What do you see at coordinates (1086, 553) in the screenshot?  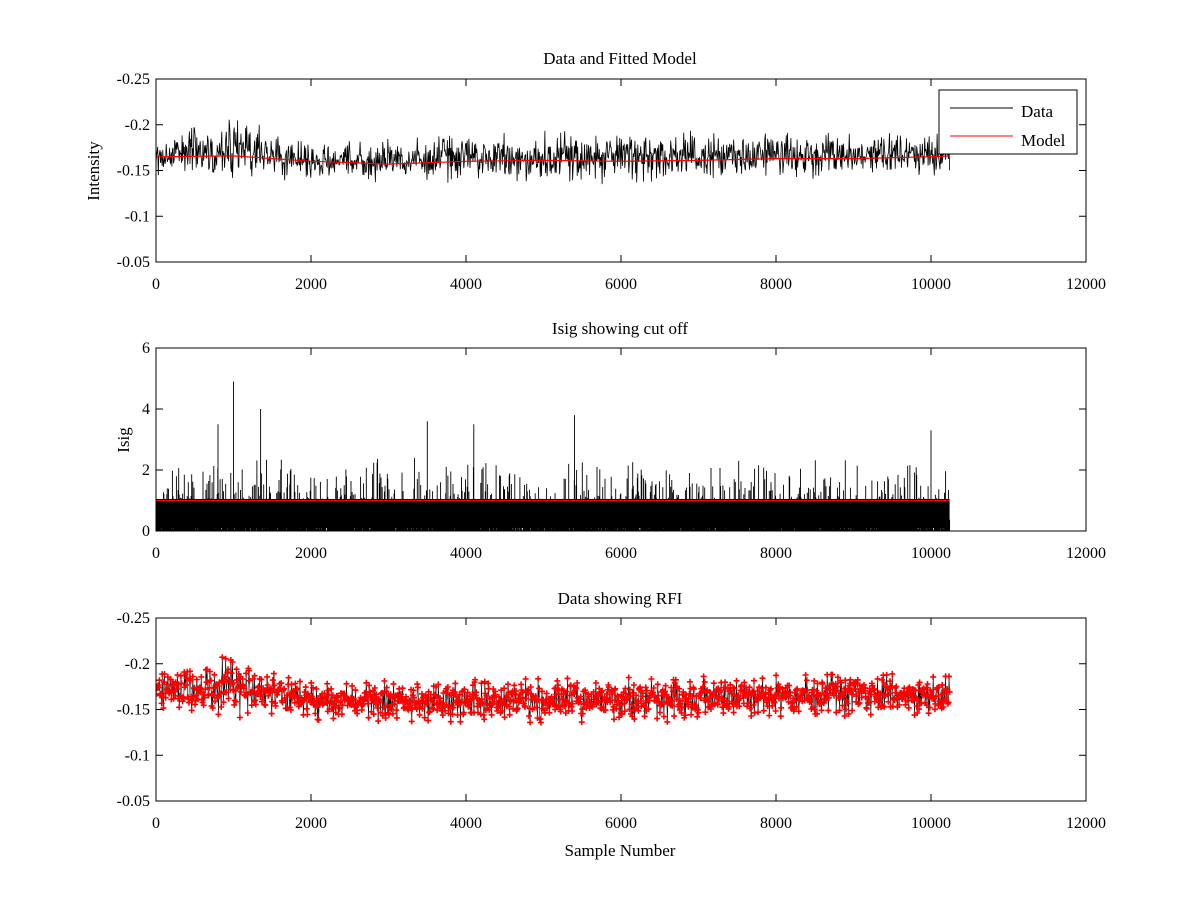 I see `x-tick-label: 12000` at bounding box center [1086, 553].